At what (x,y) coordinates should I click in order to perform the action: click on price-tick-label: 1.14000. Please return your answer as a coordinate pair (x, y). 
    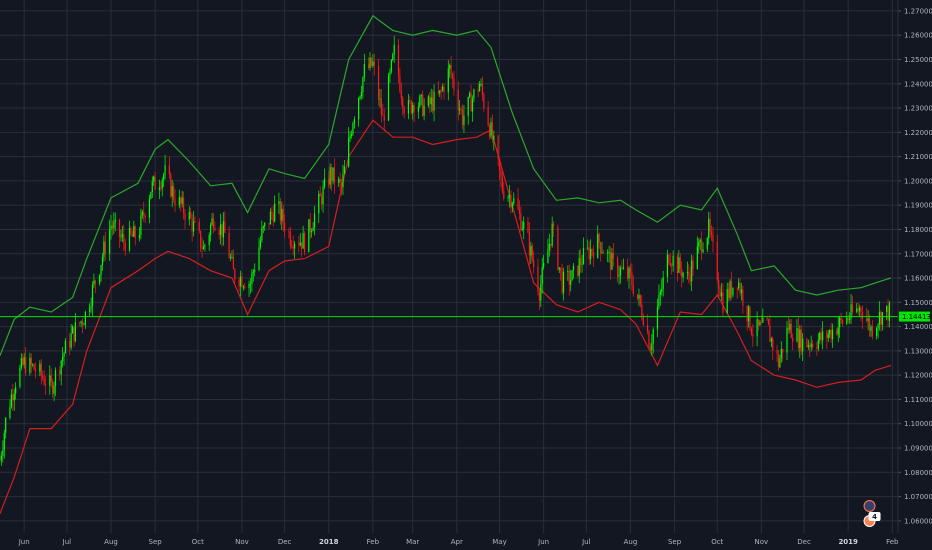
    Looking at the image, I should click on (918, 327).